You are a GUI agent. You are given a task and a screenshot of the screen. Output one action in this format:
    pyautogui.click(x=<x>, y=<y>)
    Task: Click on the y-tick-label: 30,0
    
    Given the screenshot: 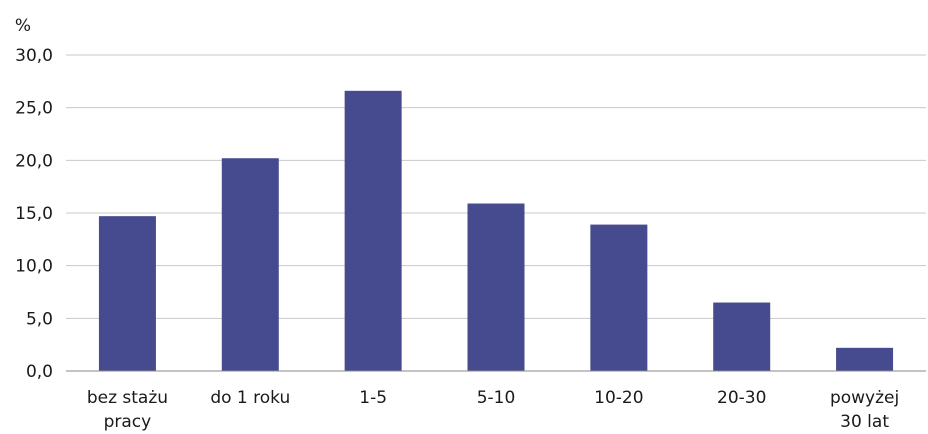 What is the action you would take?
    pyautogui.click(x=34, y=56)
    